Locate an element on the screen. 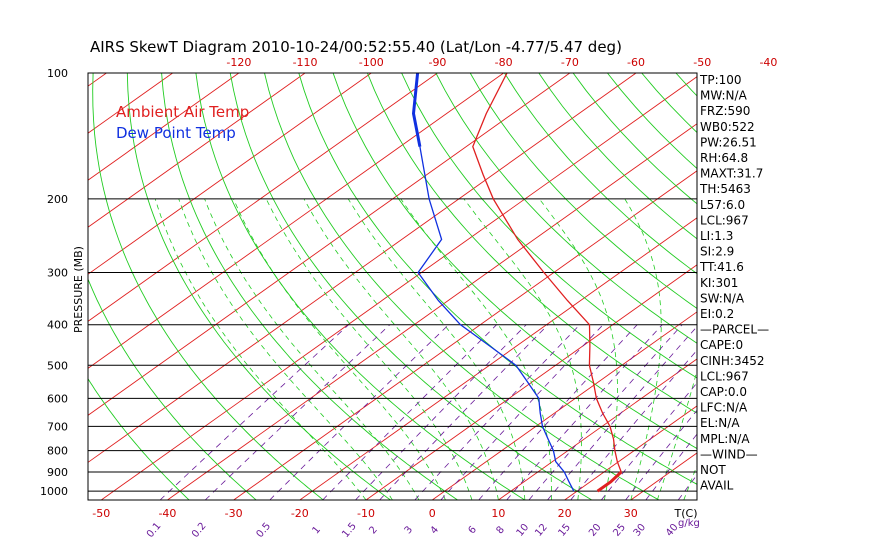 The image size is (870, 560). top-temp-tick-label: -100 is located at coordinates (371, 62).